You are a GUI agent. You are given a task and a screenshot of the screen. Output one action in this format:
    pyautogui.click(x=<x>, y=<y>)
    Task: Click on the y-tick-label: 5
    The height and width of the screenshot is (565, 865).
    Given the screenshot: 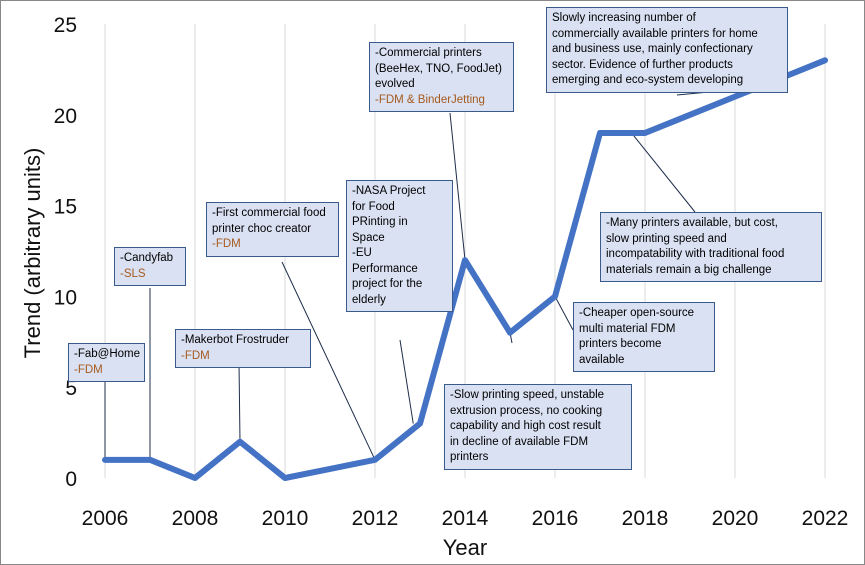 What is the action you would take?
    pyautogui.click(x=71, y=388)
    